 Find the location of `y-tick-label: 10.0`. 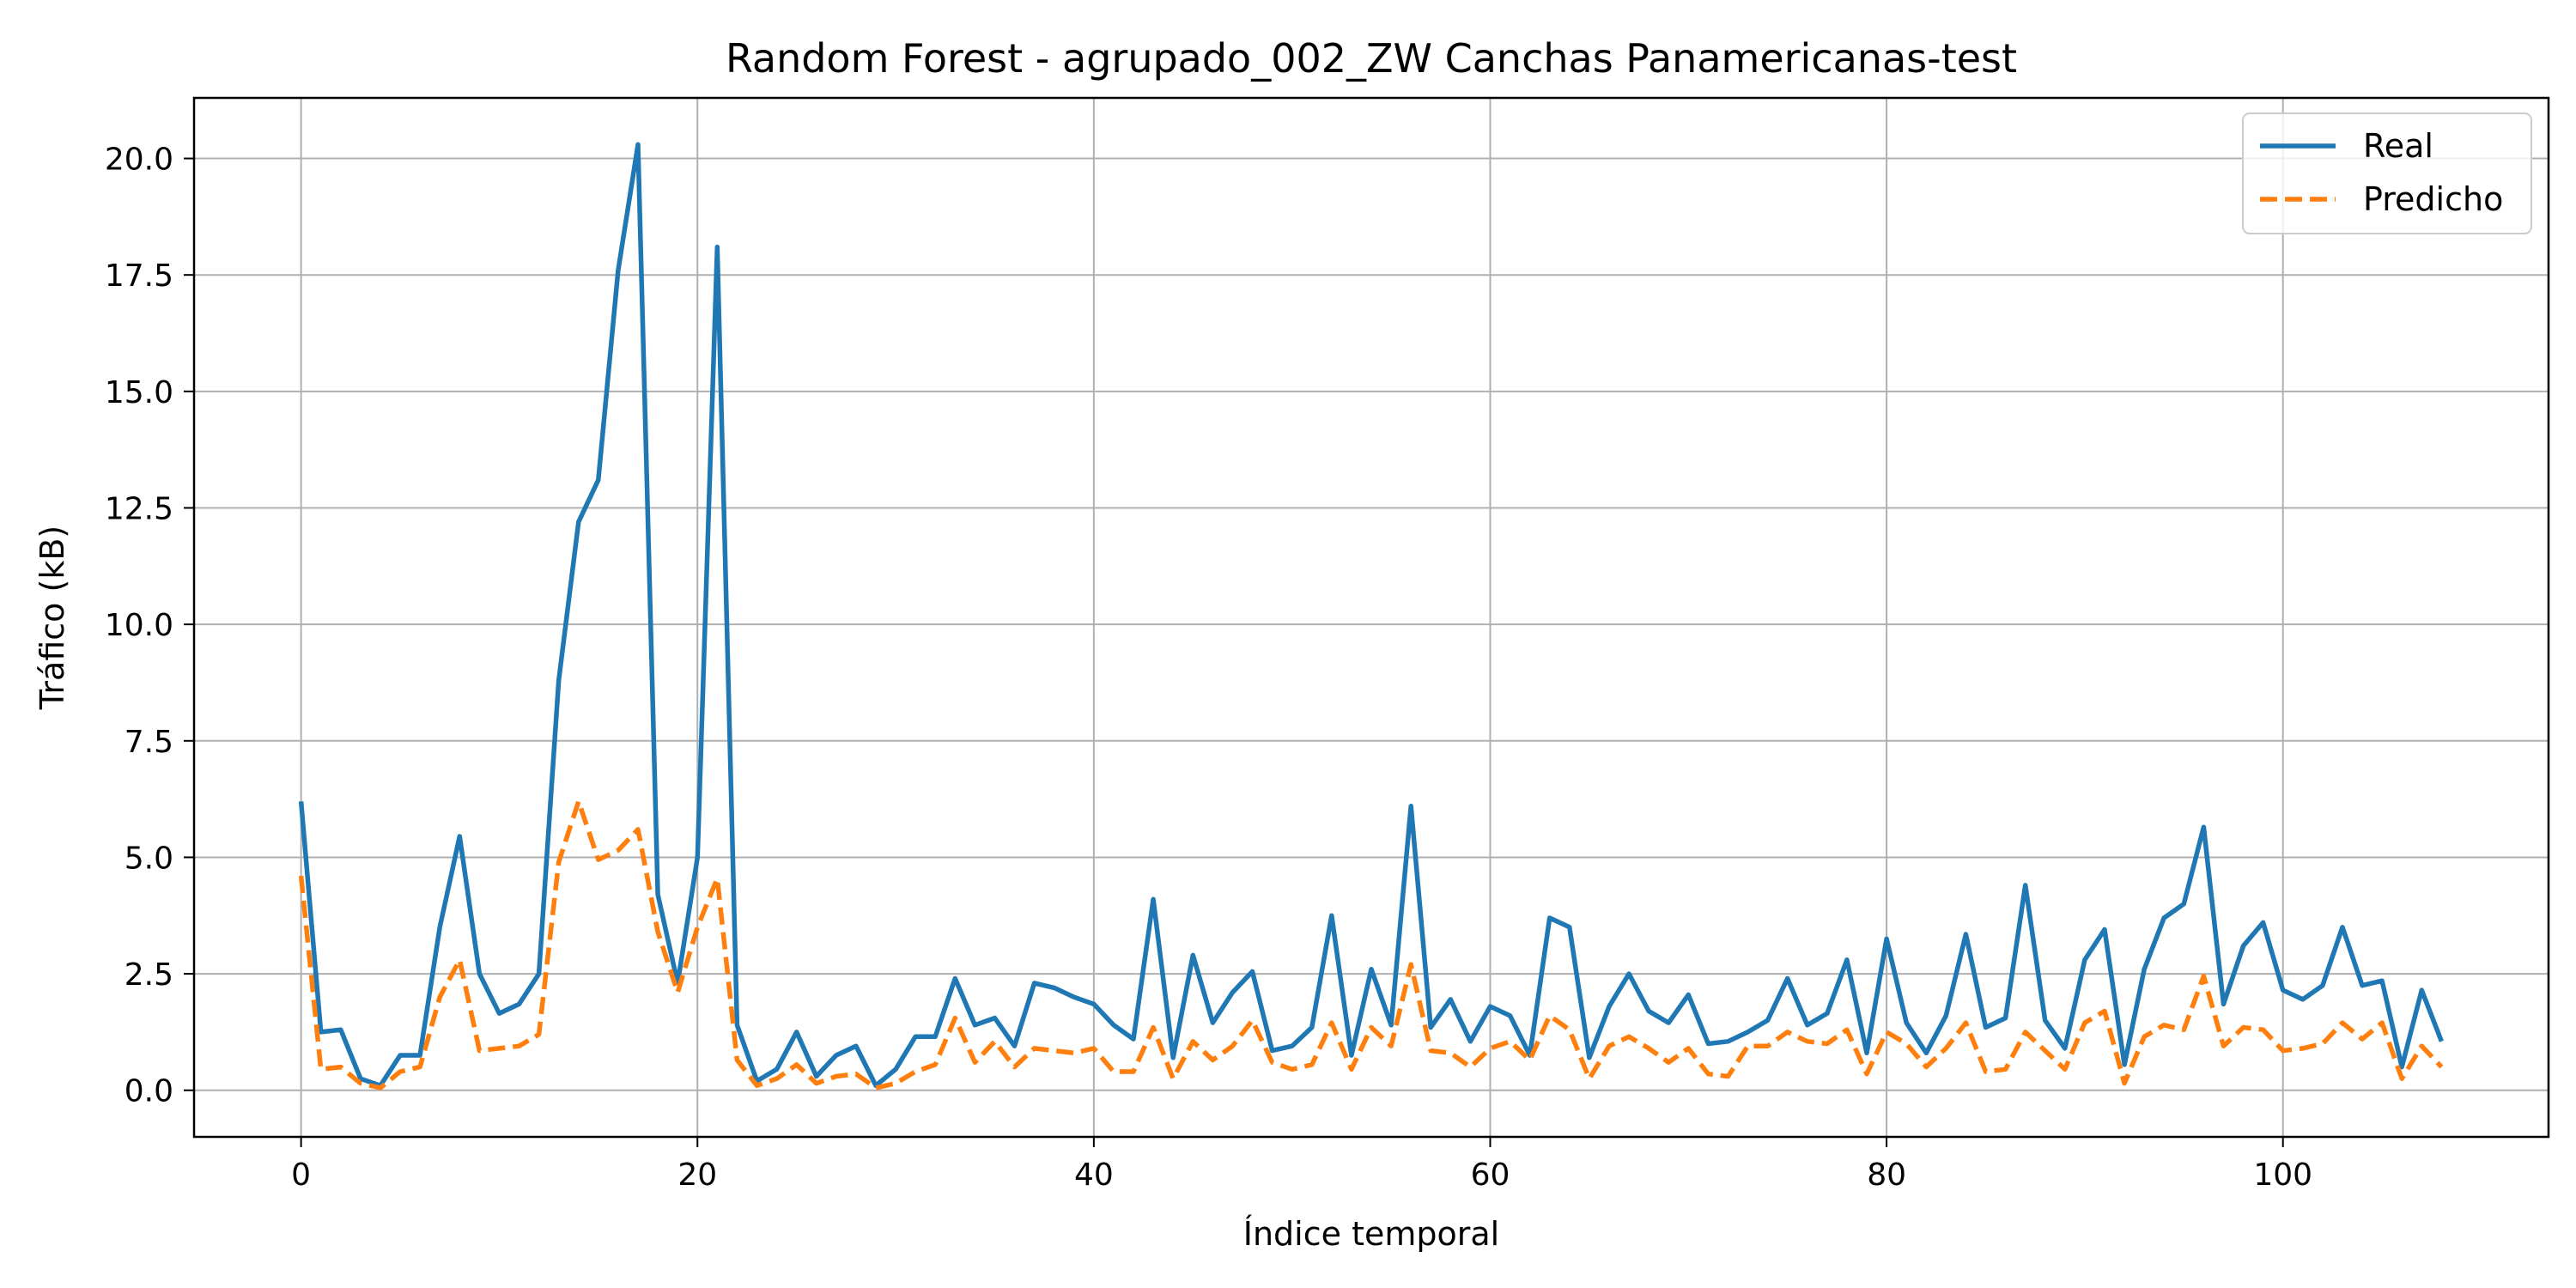

y-tick-label: 10.0 is located at coordinates (139, 625).